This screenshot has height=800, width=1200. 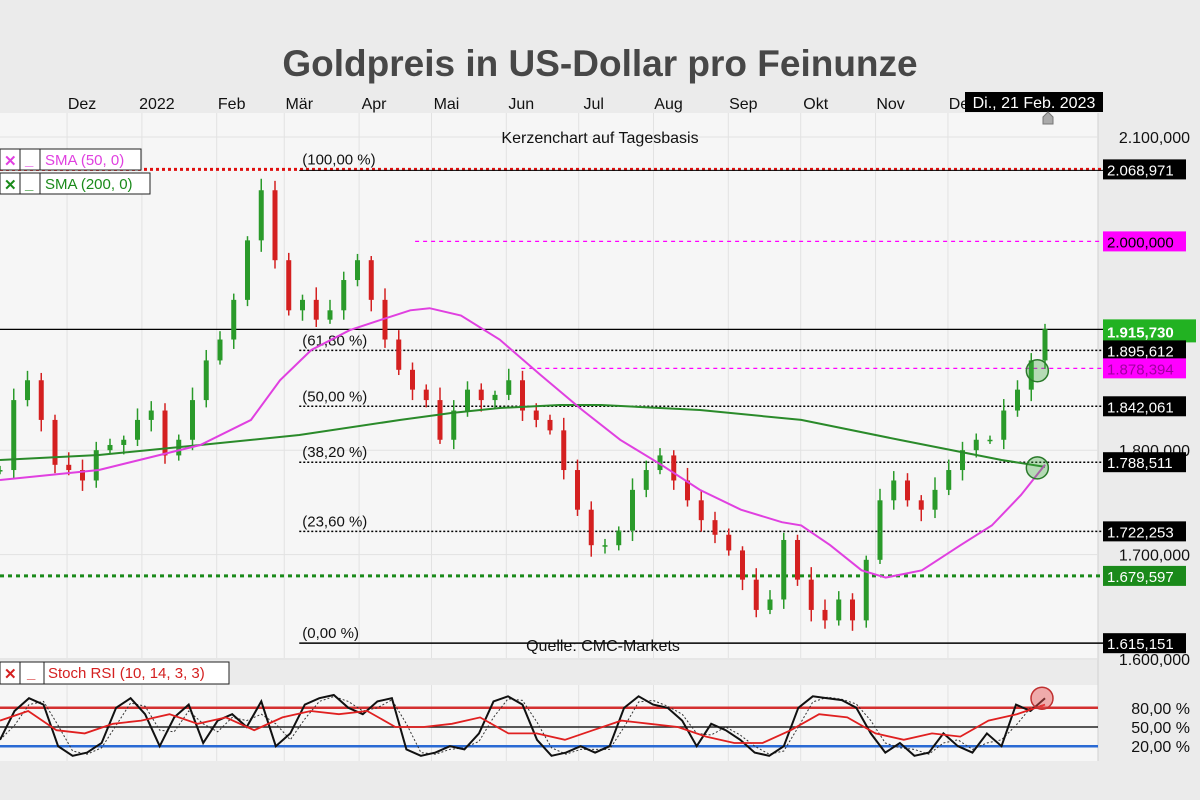 I want to click on rsi-panel, so click(x=549, y=723).